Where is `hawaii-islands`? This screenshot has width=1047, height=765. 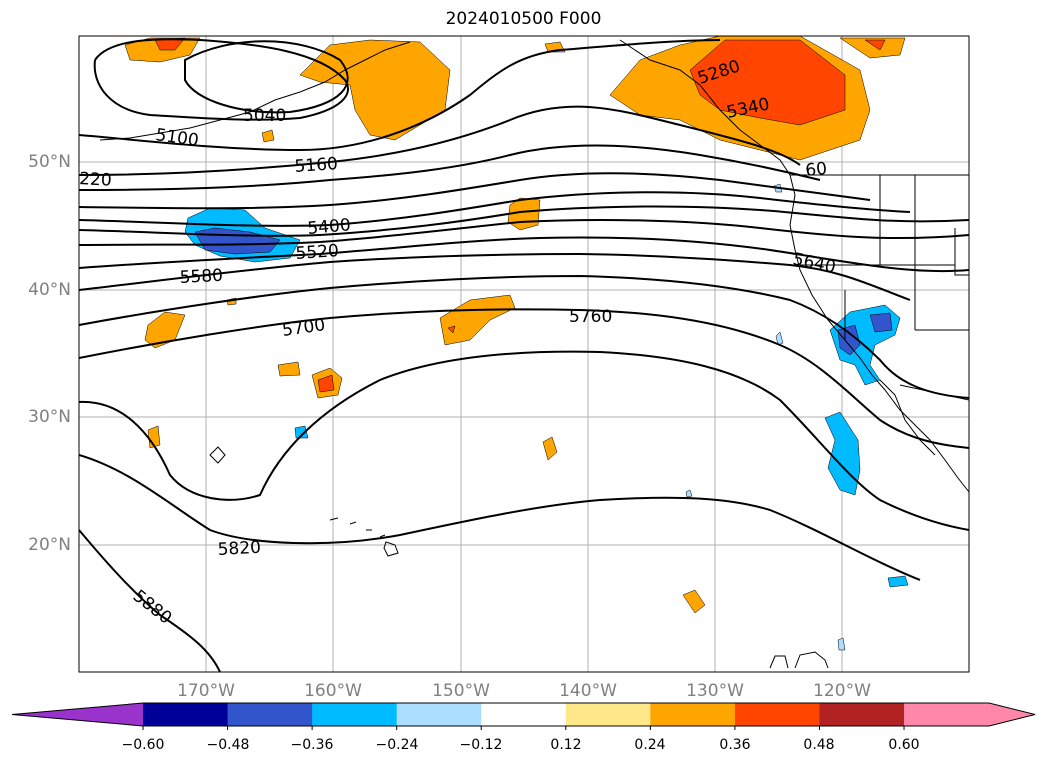 hawaii-islands is located at coordinates (364, 537).